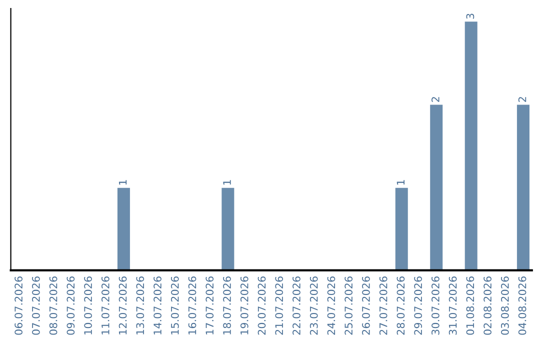 The height and width of the screenshot is (340, 540). Describe the element at coordinates (210, 305) in the screenshot. I see `x-tick-label: 17.07.2026` at that location.